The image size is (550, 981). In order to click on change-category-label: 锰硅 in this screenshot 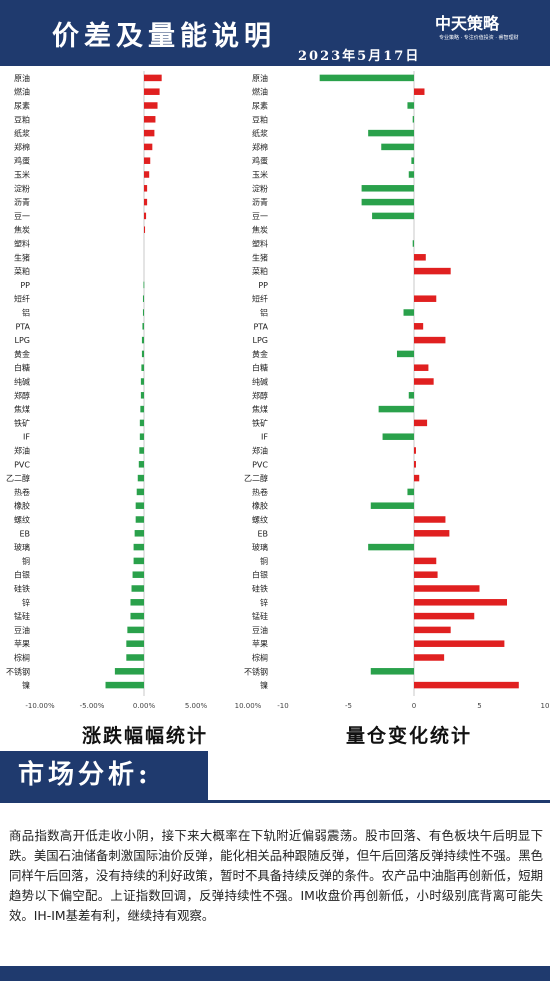, I will do `click(22, 616)`.